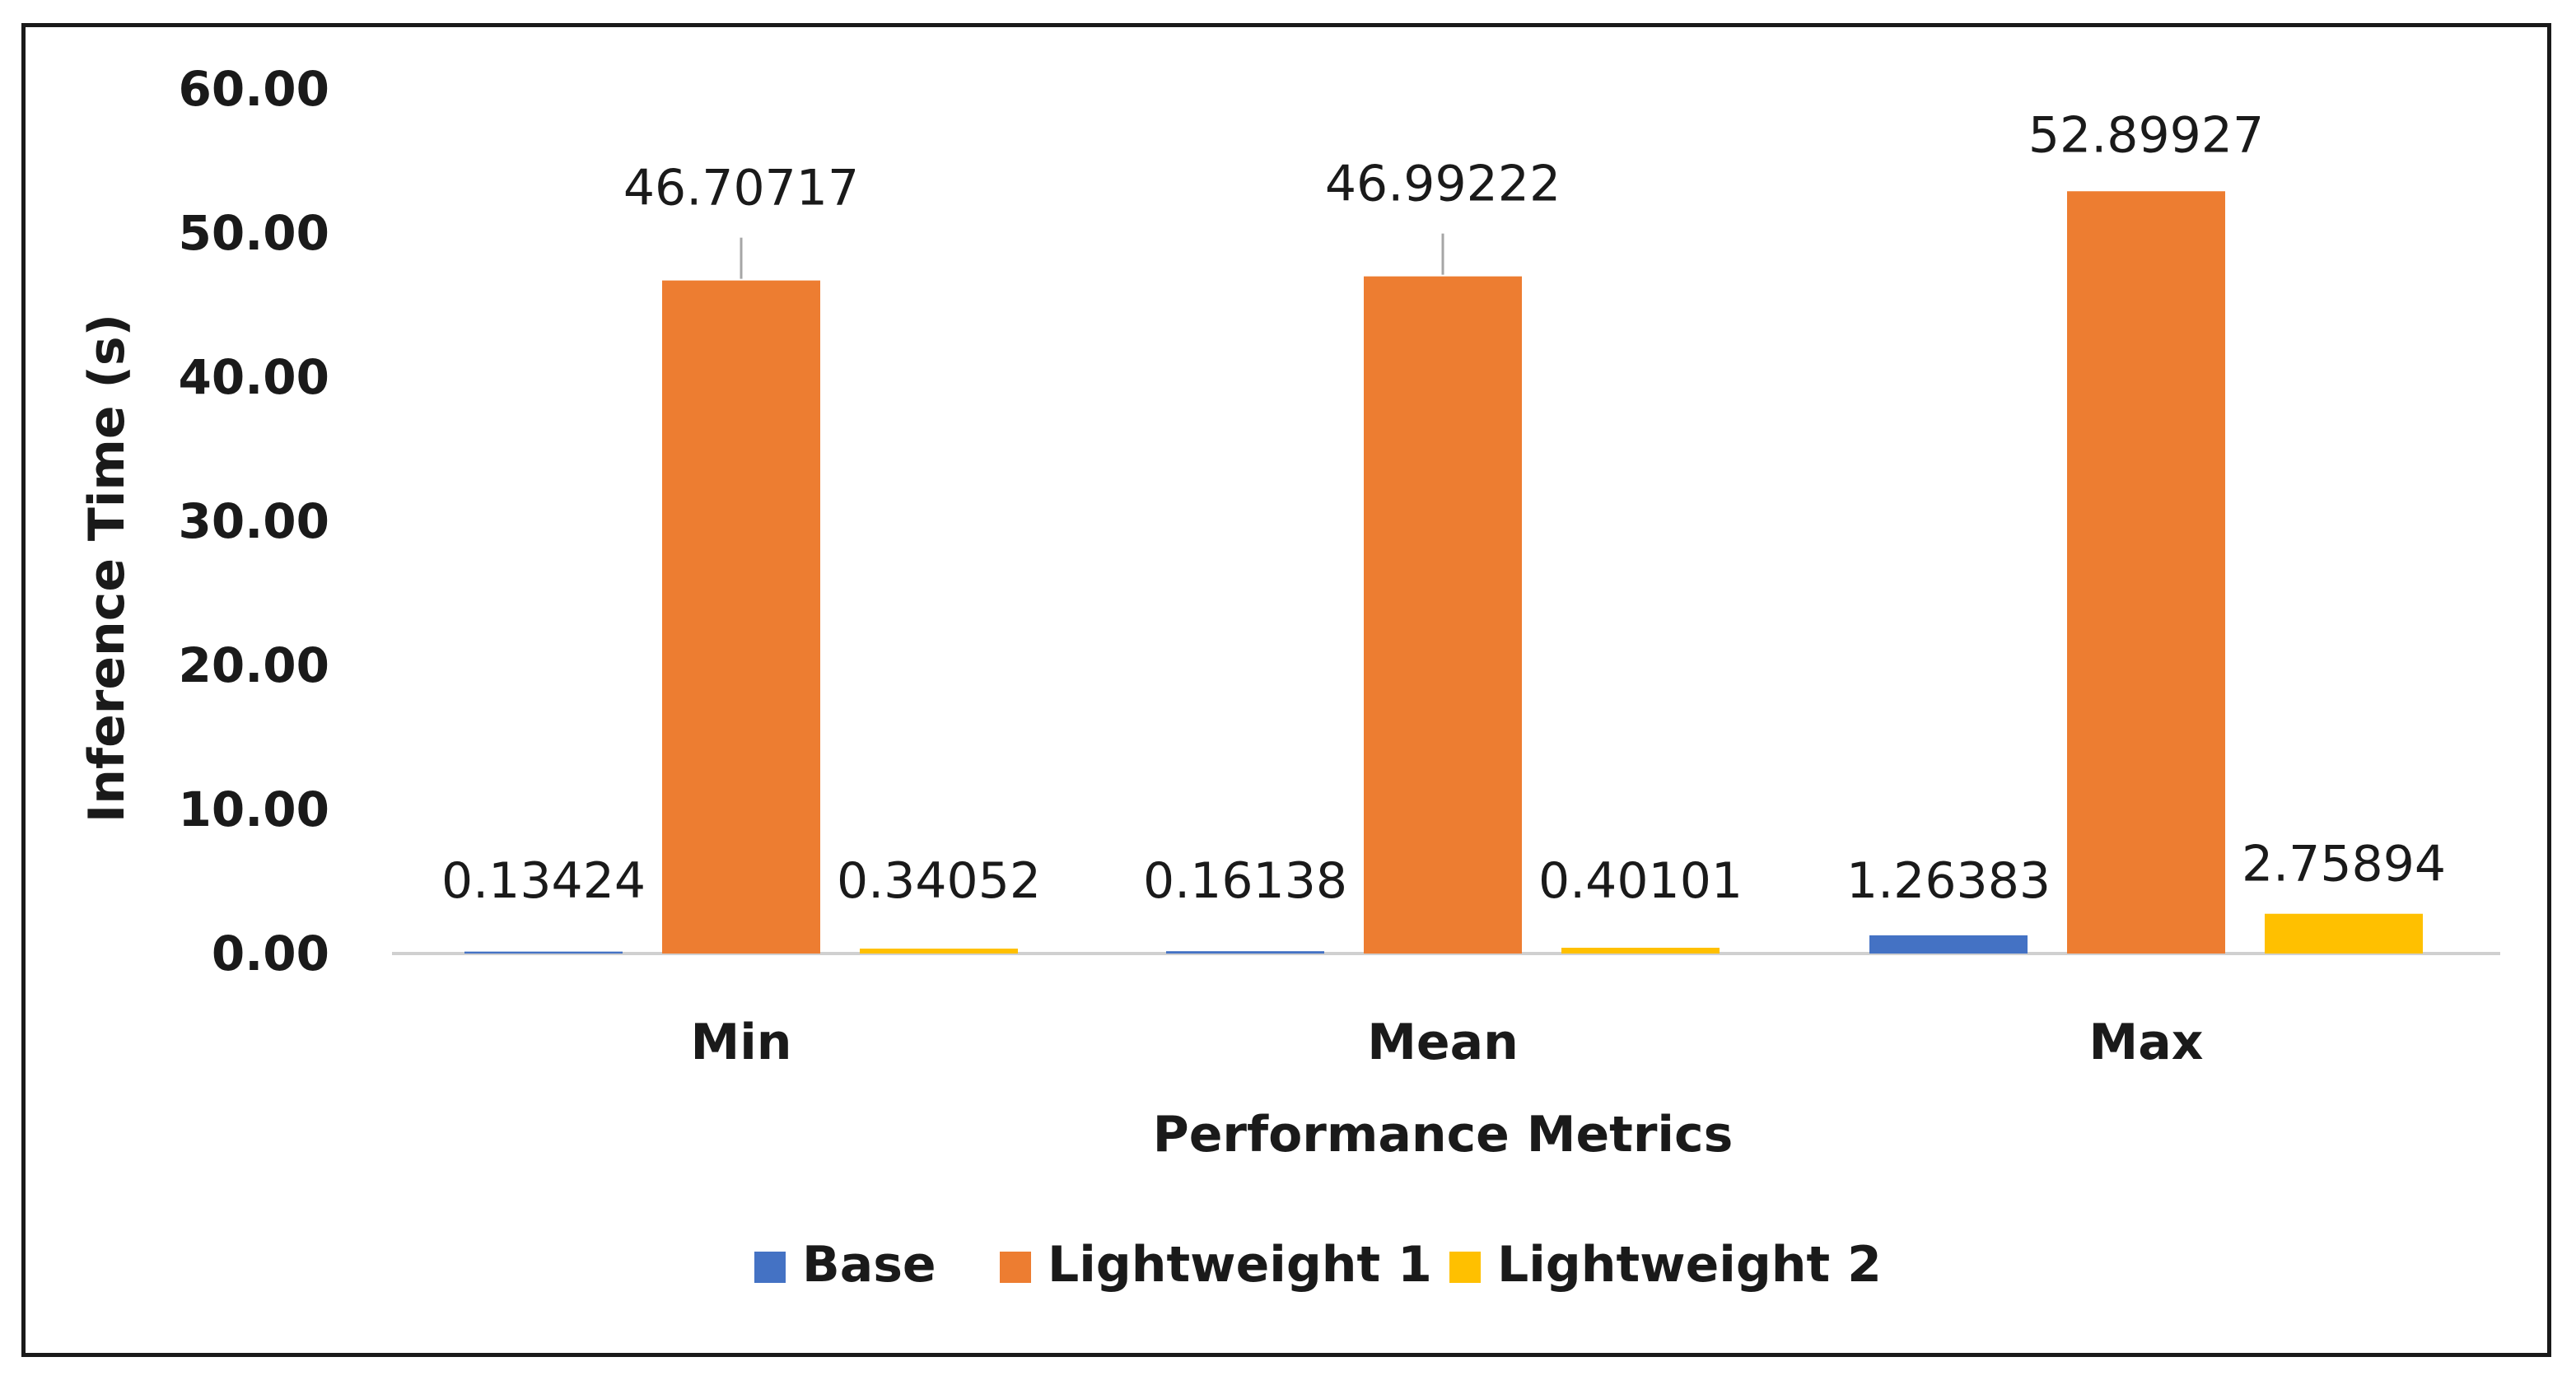 The height and width of the screenshot is (1385, 2576). I want to click on y-axis-ticks: 0.00 10.00 20.00 30.00 40.00 50.00 60.00, so click(254, 521).